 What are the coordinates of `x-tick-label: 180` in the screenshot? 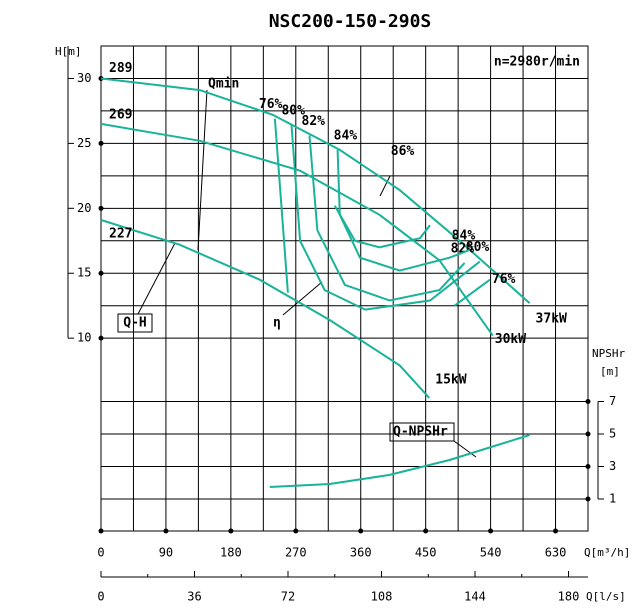 It's located at (231, 553).